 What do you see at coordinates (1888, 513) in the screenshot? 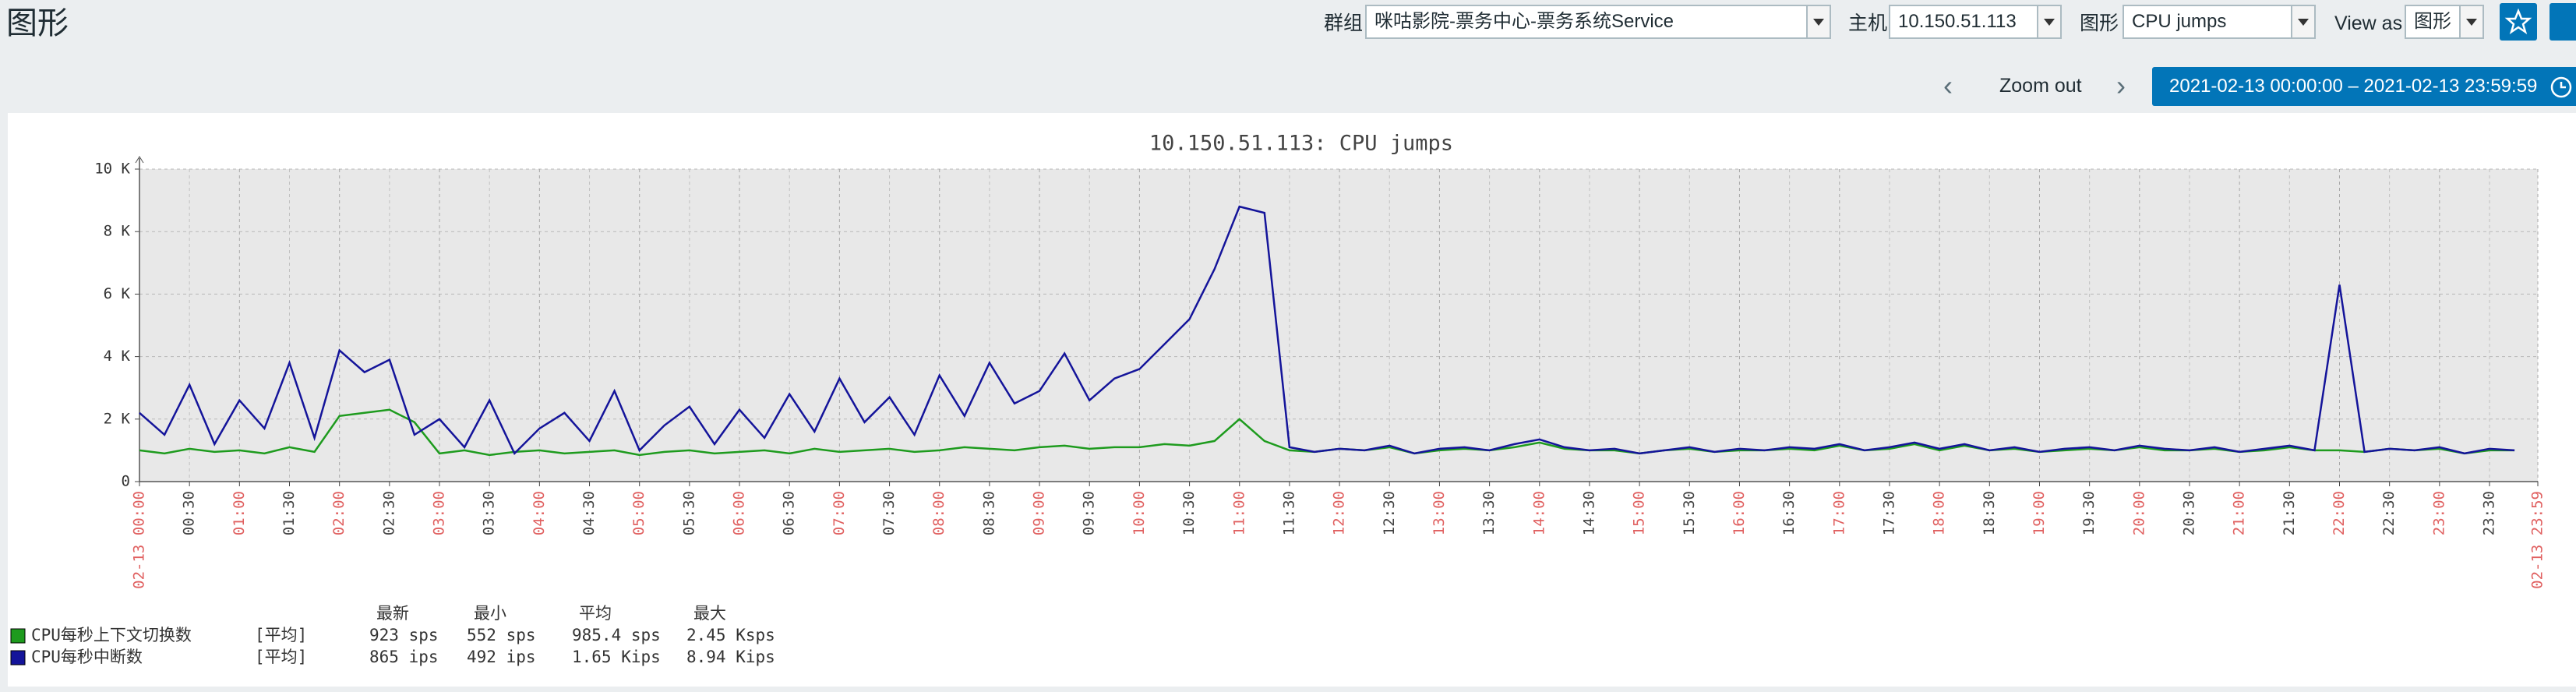
I see `x-tick-label: 17:30` at bounding box center [1888, 513].